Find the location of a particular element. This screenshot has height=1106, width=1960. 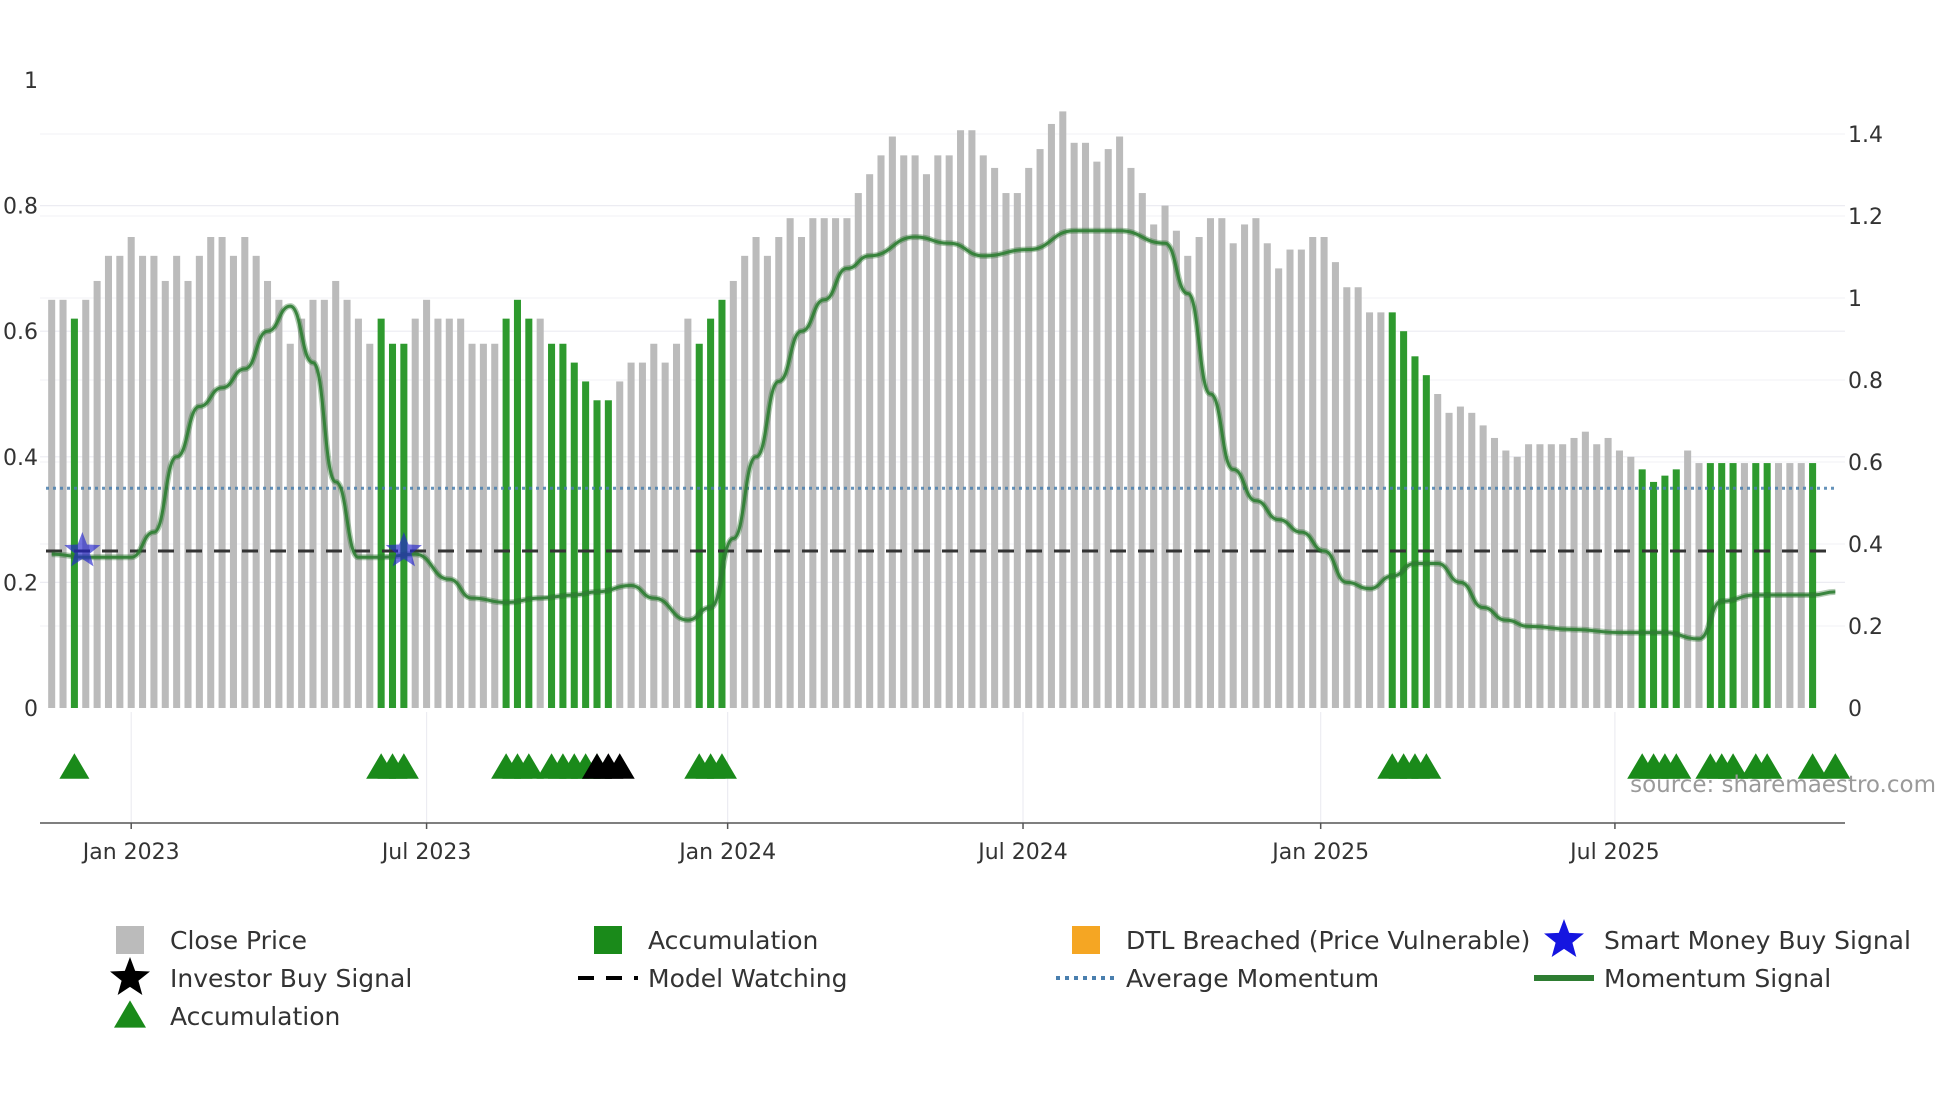

legend-label: Average Momentum is located at coordinates (1252, 978).